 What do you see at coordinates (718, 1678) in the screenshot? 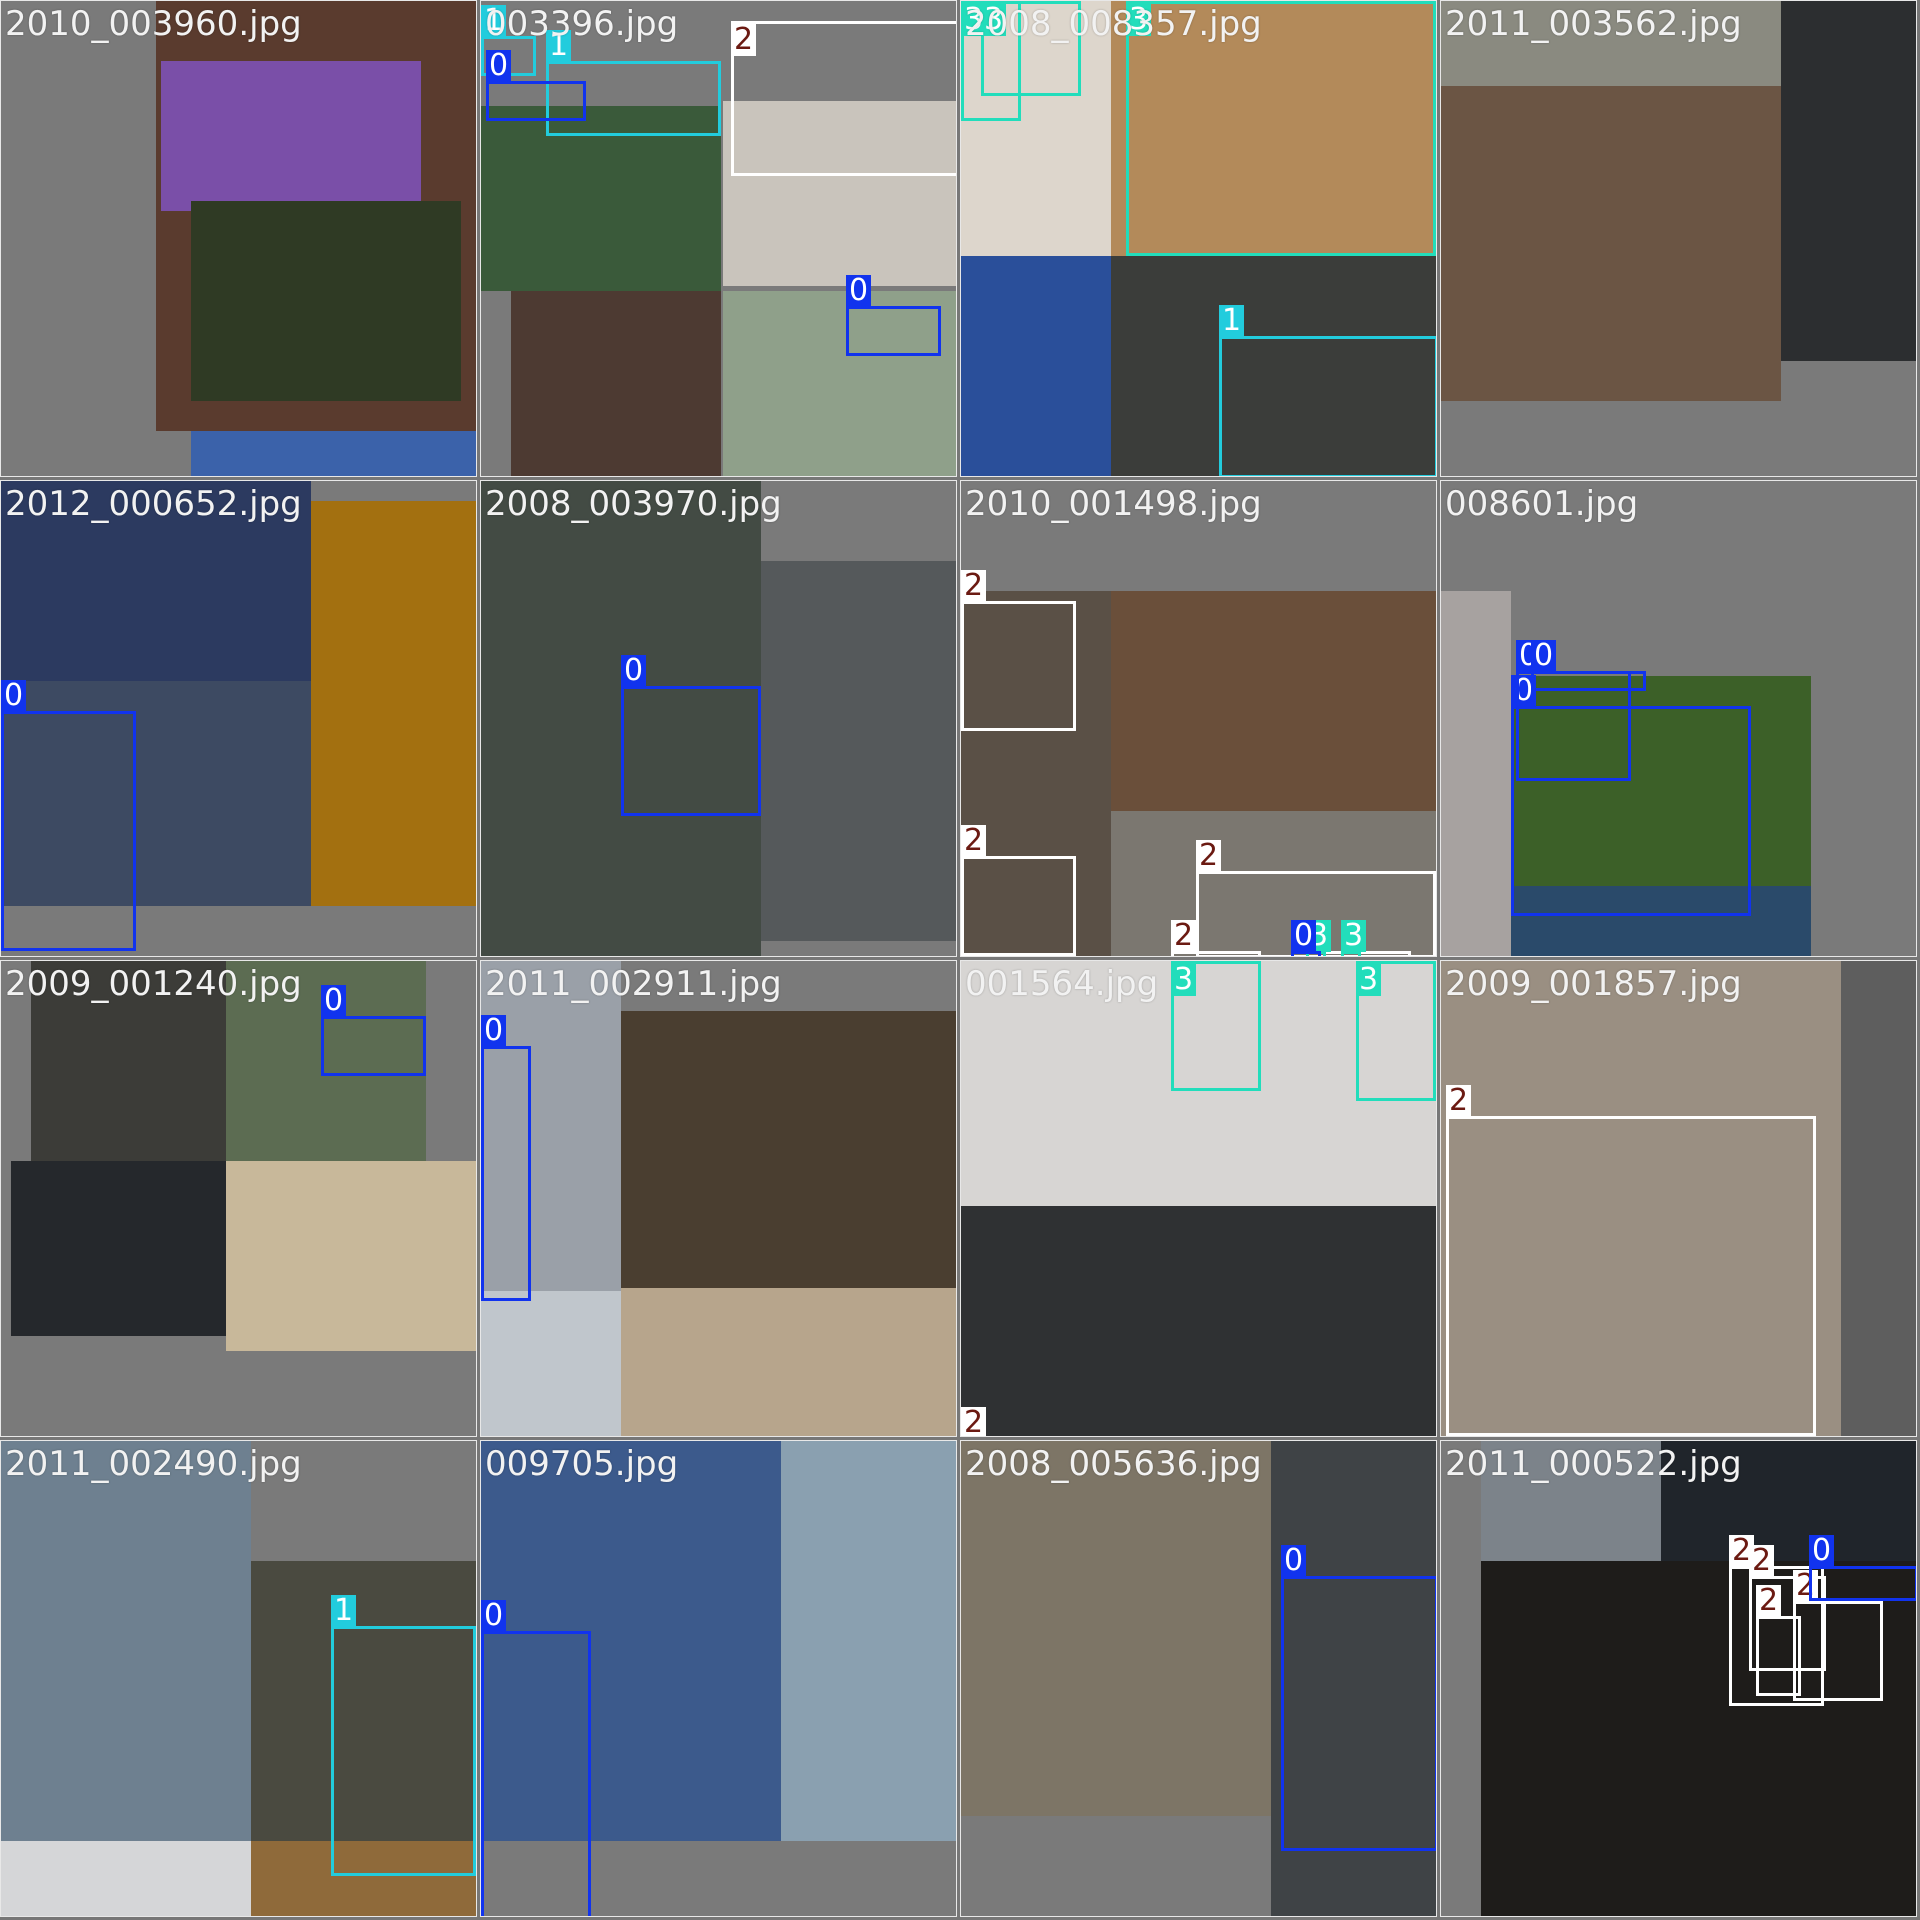
I see `mosaic-tile: 0 009705.jpg` at bounding box center [718, 1678].